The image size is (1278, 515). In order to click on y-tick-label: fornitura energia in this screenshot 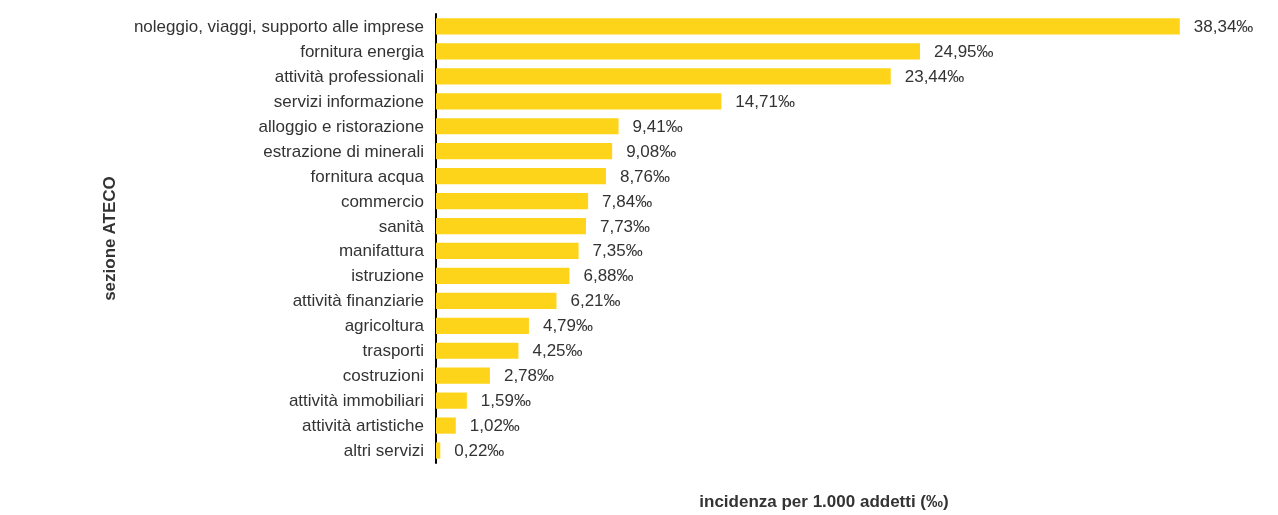, I will do `click(362, 51)`.